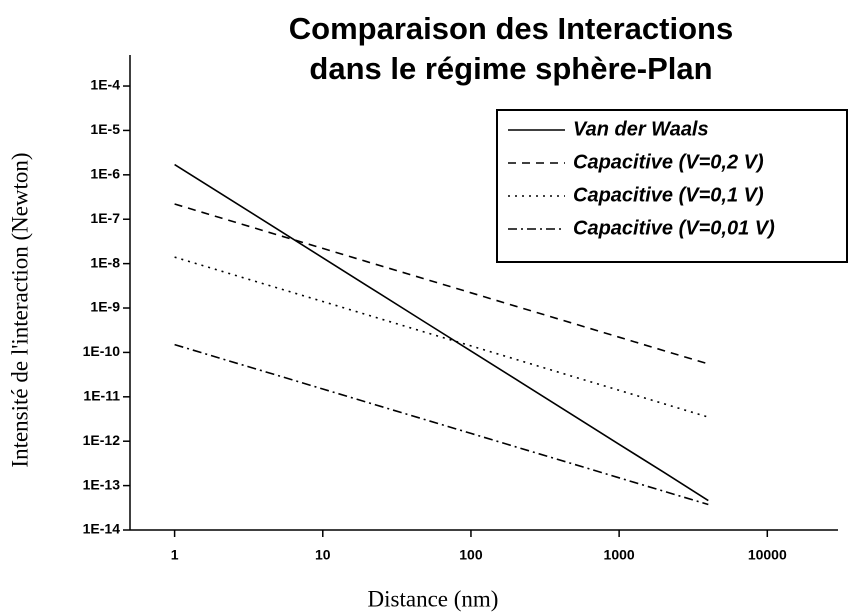 The height and width of the screenshot is (616, 850). What do you see at coordinates (175, 555) in the screenshot?
I see `x-tick-label: 1` at bounding box center [175, 555].